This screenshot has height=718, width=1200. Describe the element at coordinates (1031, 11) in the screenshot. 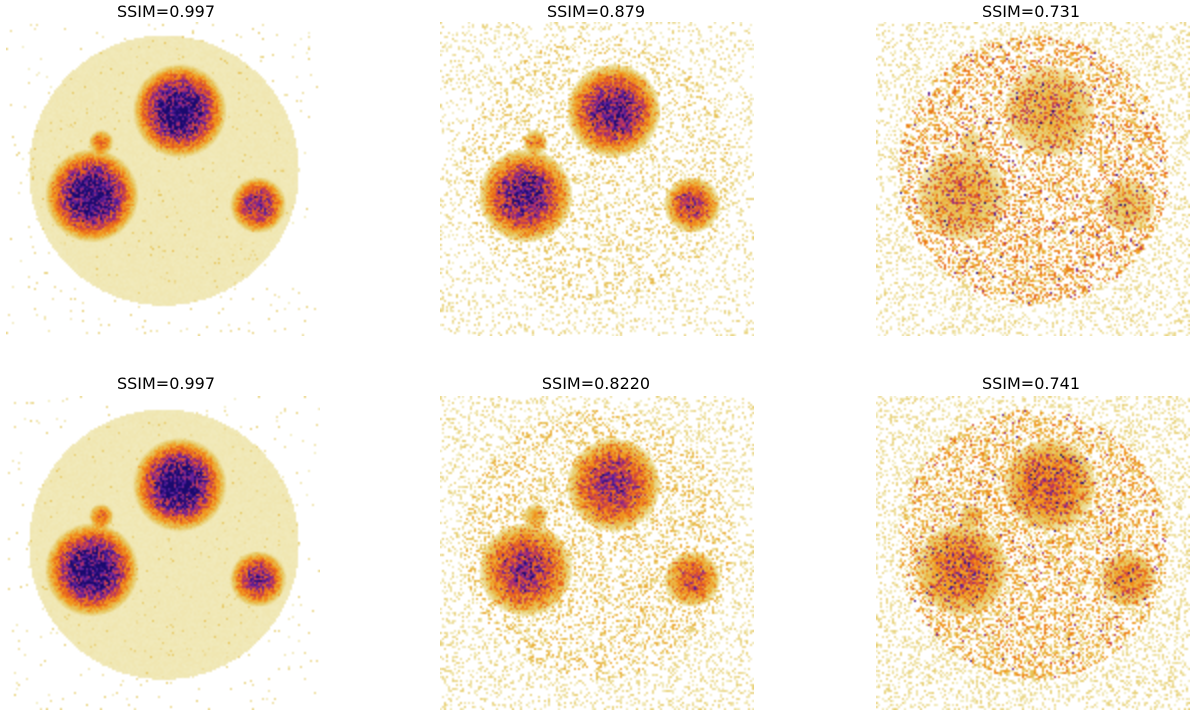

I see `panel-title-3: SSIM=0.731` at that location.